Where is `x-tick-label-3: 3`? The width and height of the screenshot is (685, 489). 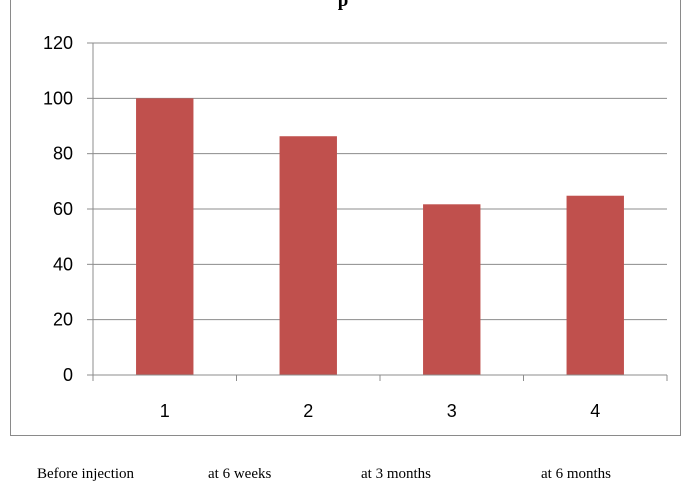
x-tick-label-3: 3 is located at coordinates (452, 411).